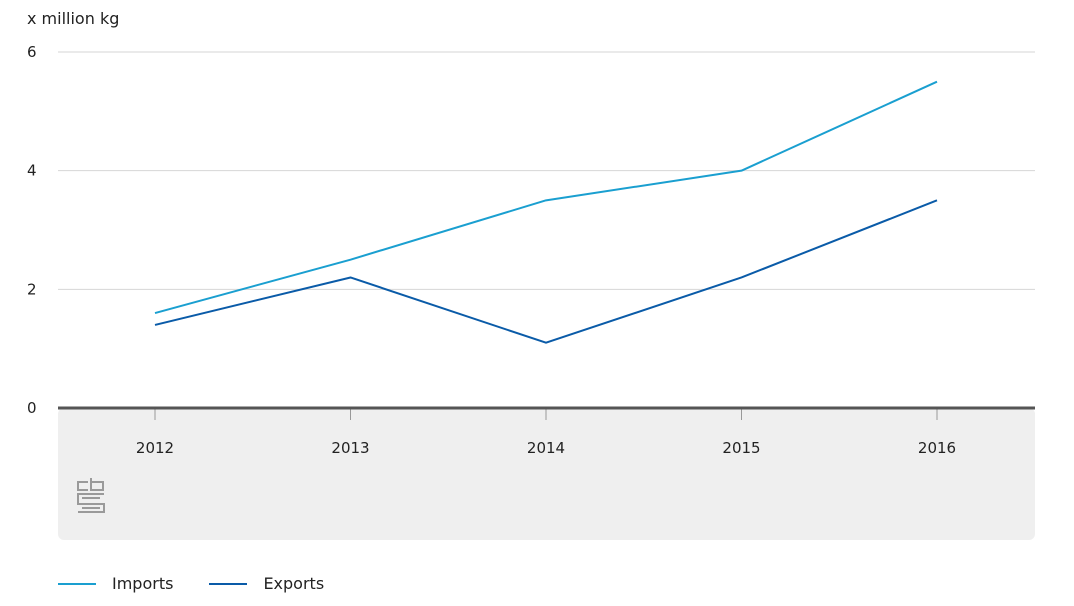  What do you see at coordinates (32, 408) in the screenshot?
I see `y-tick-label-0: 0` at bounding box center [32, 408].